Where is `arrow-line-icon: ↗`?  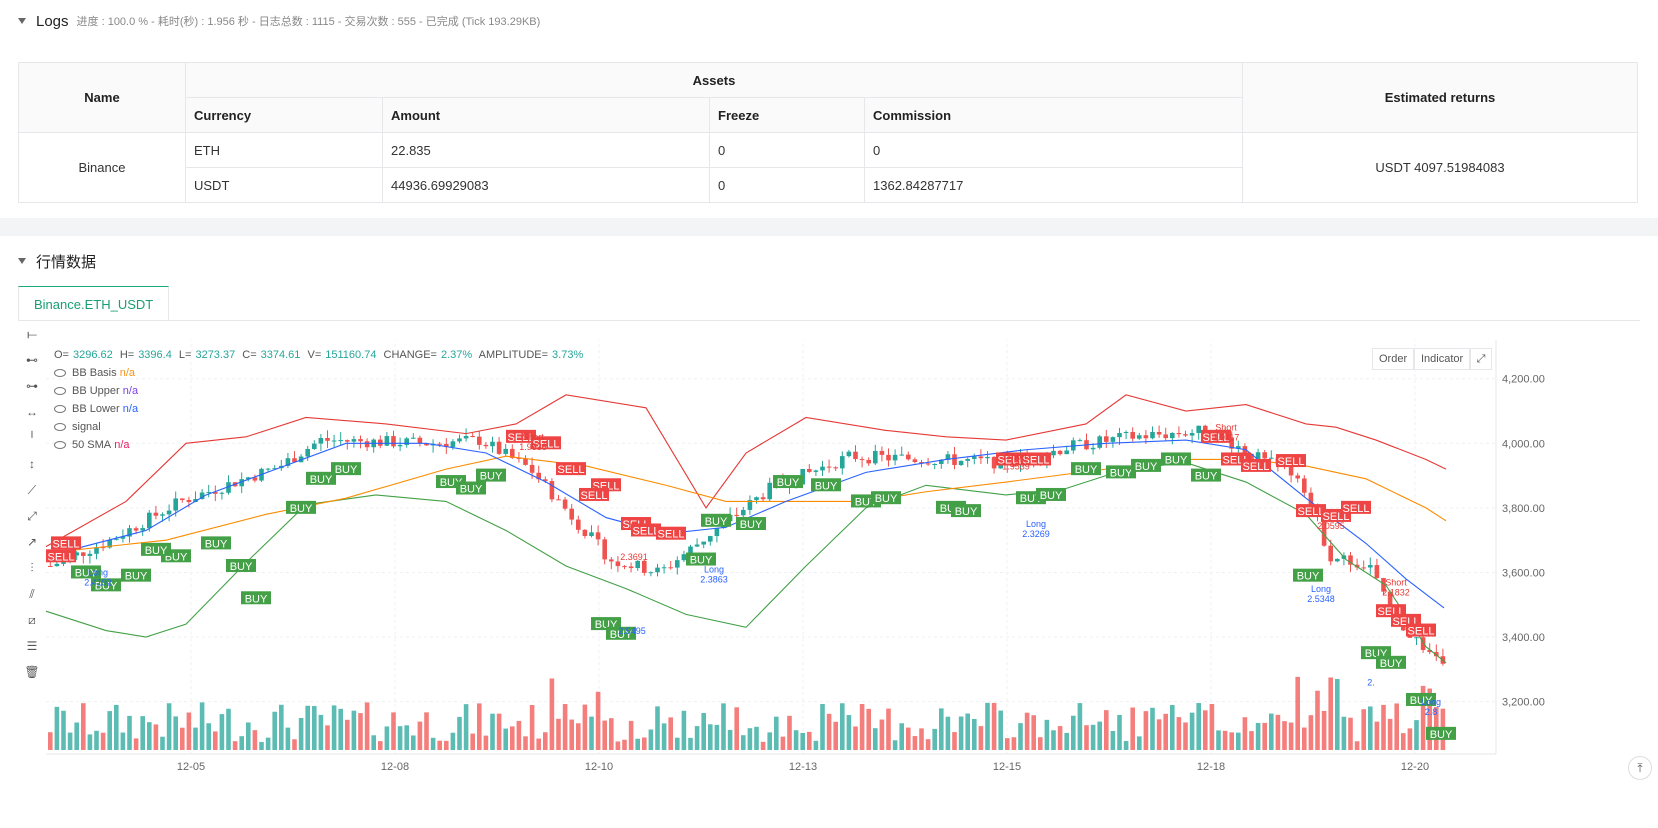 arrow-line-icon: ↗ is located at coordinates (32, 542).